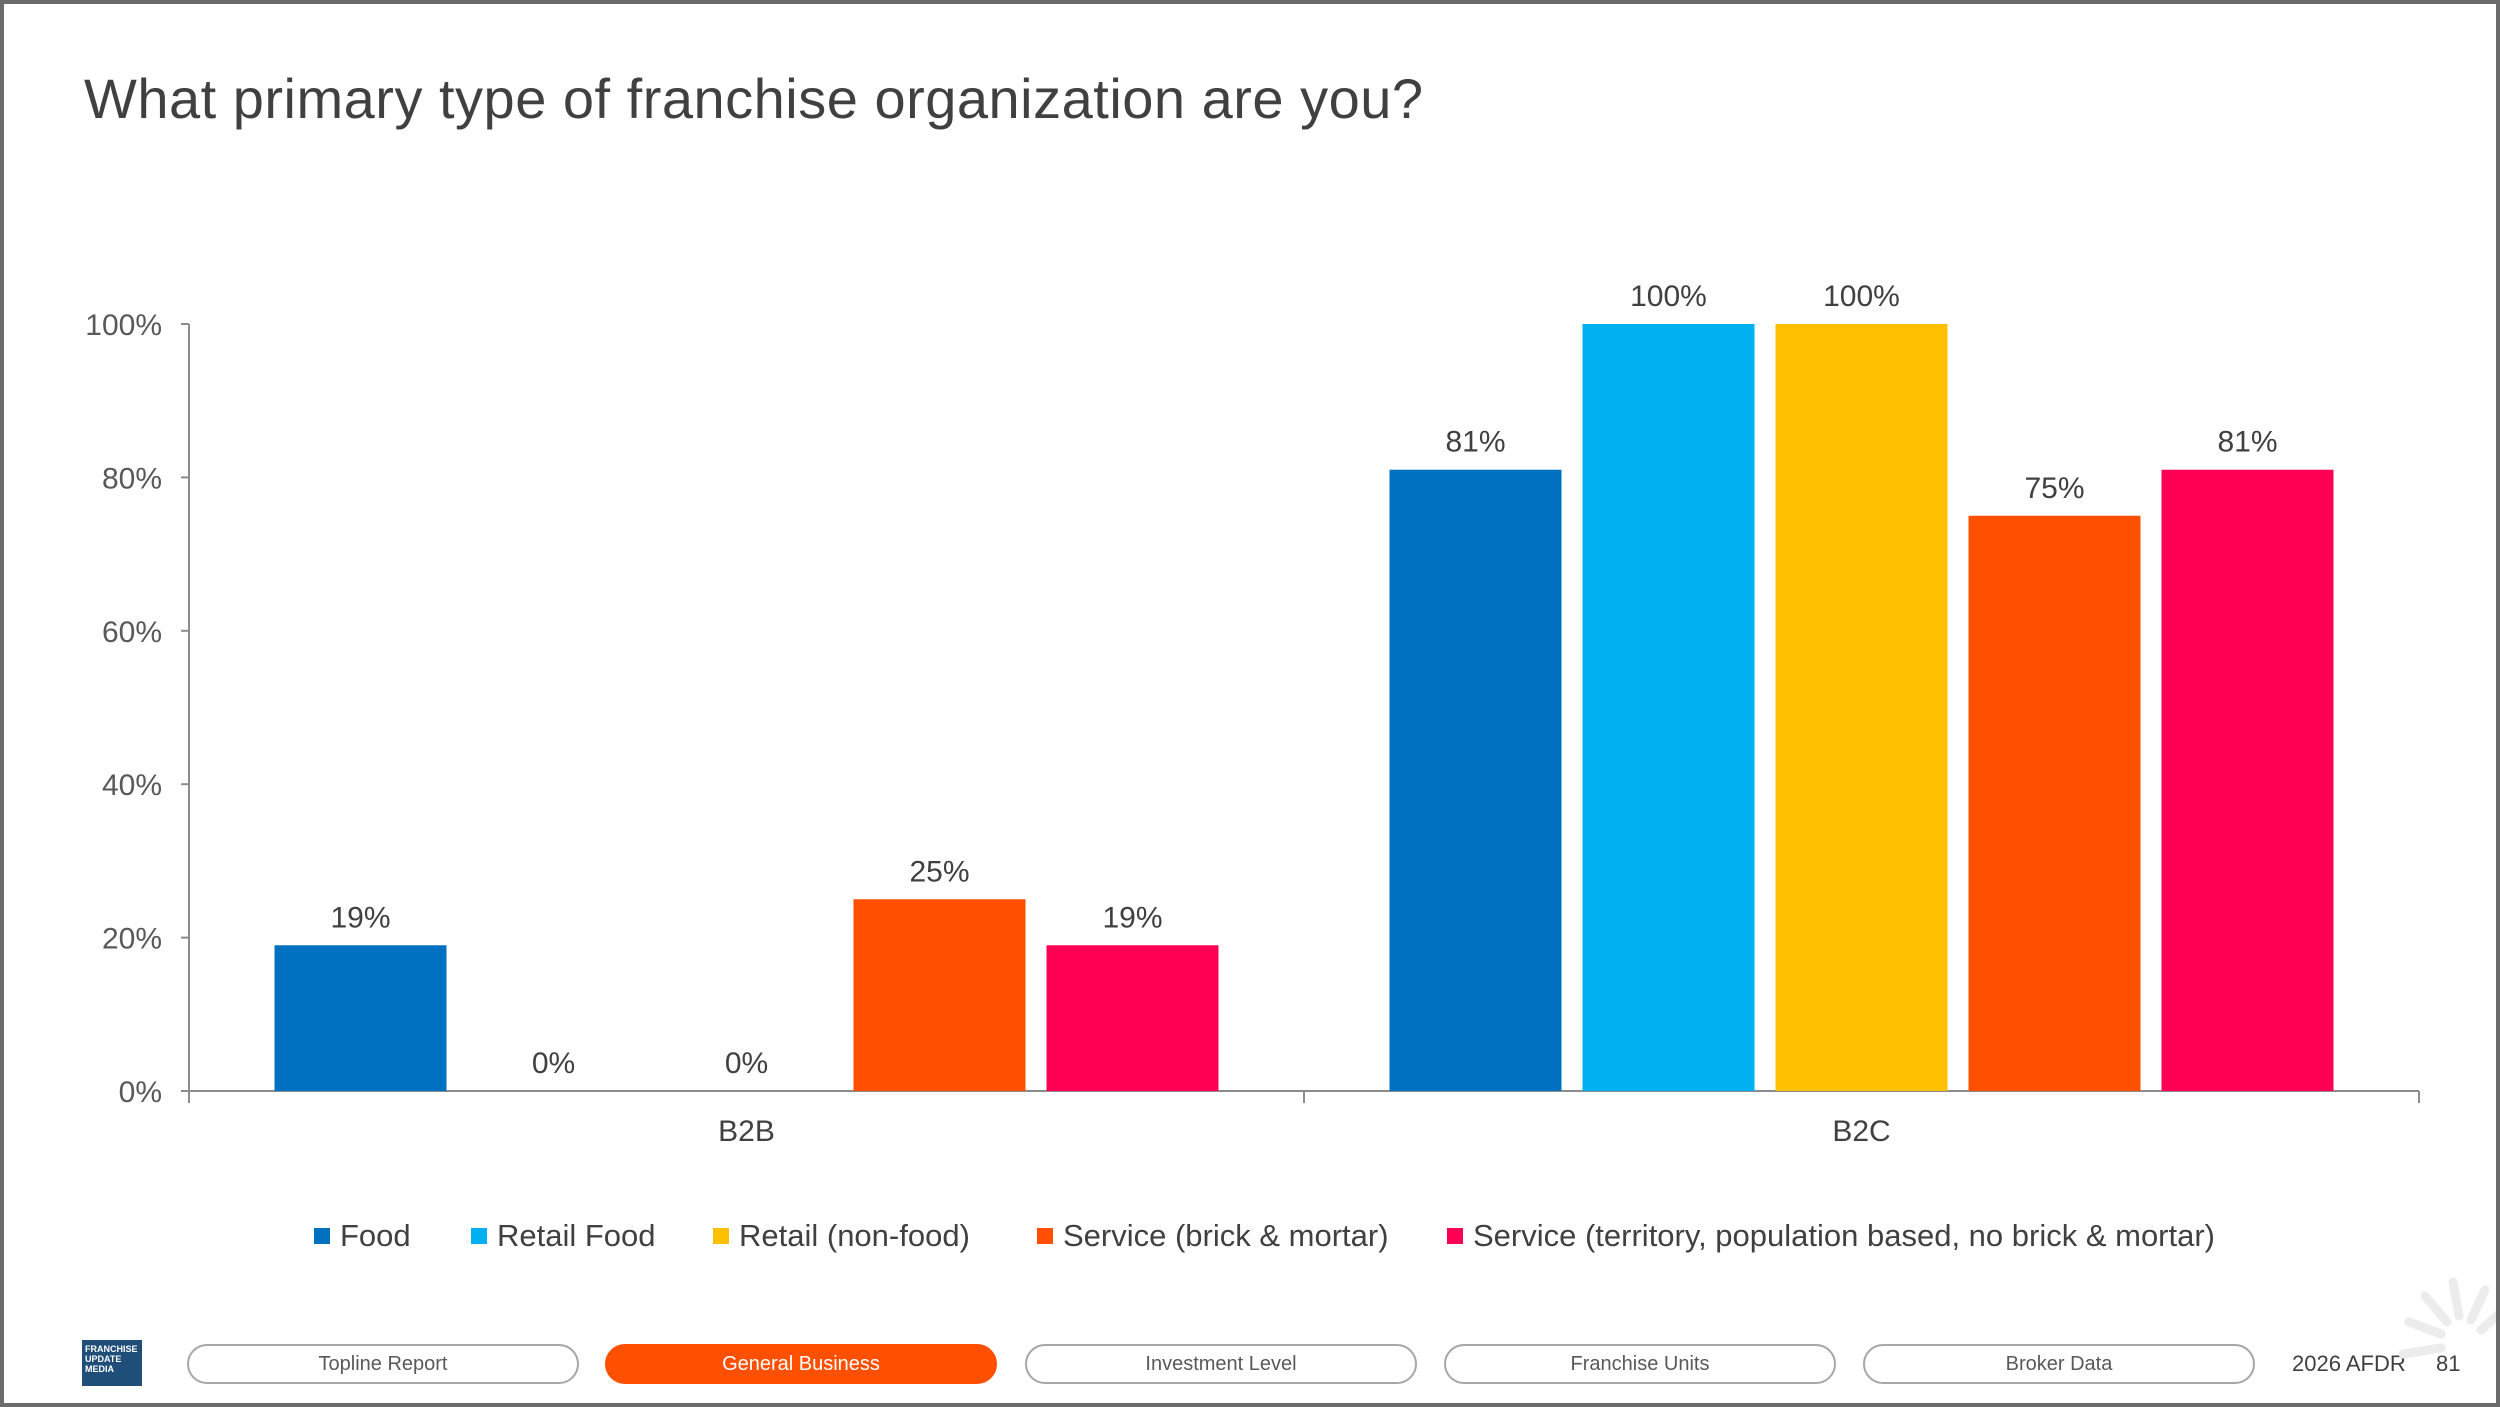  I want to click on legend-swatch-retail-non-food, so click(721, 1236).